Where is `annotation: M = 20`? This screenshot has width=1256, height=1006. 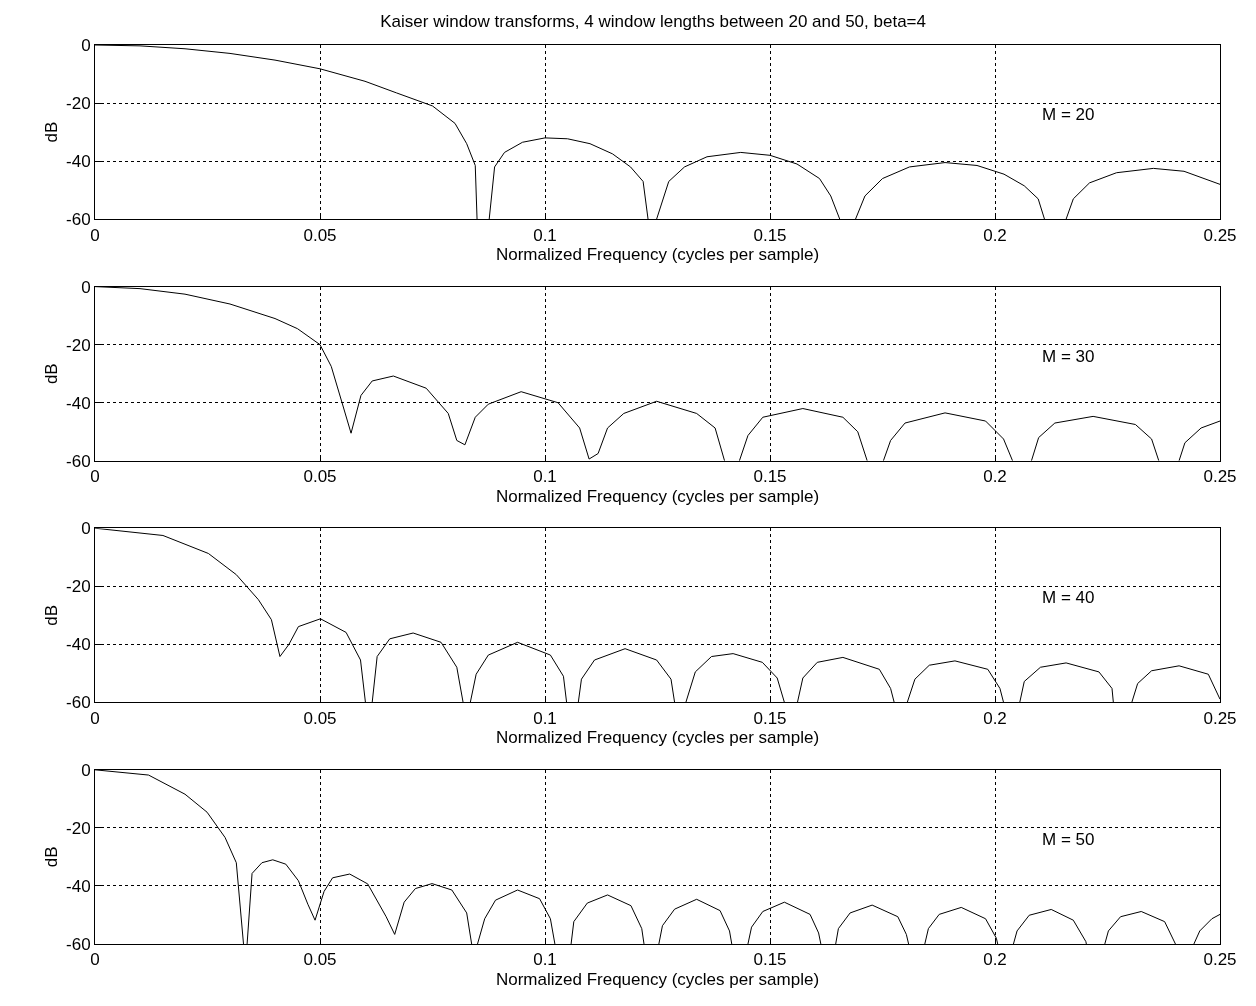
annotation: M = 20 is located at coordinates (1068, 114).